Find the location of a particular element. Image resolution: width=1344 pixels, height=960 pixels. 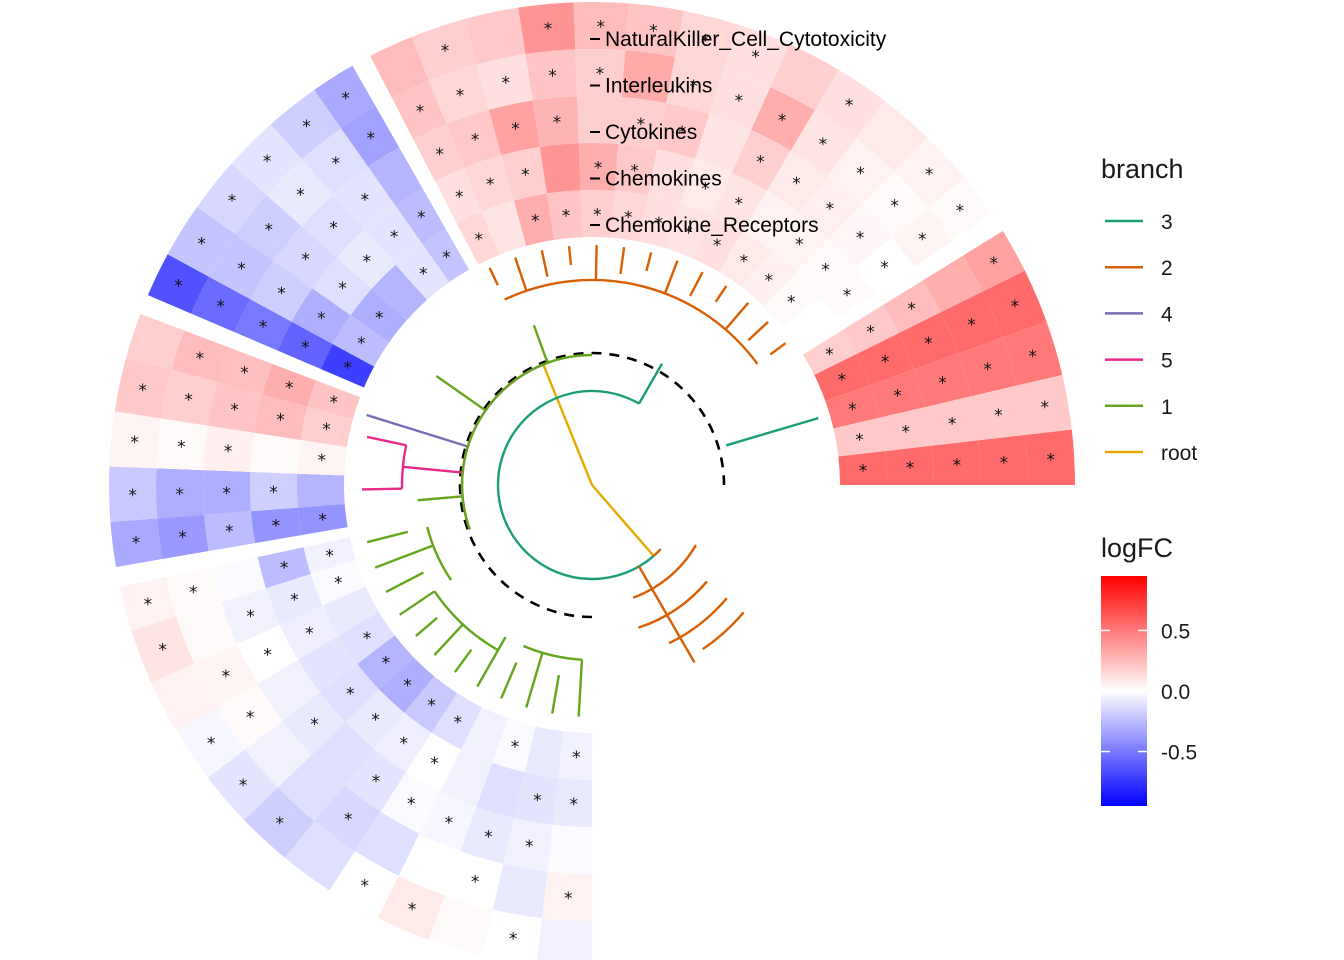

branch-1-leaf is located at coordinates (448, 640).